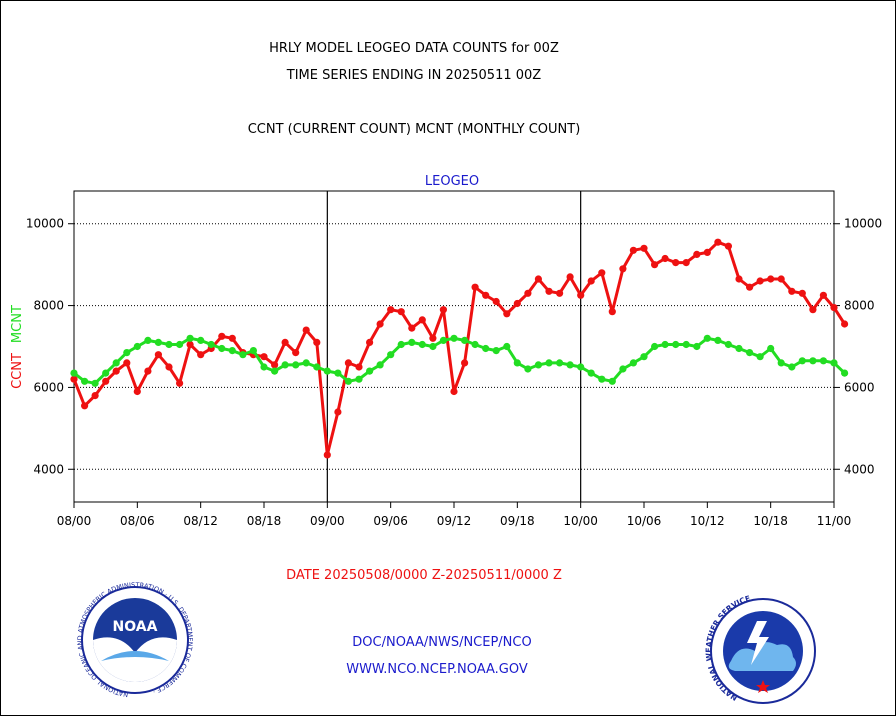  What do you see at coordinates (437, 669) in the screenshot?
I see `url-label: WWW.NCO.NCEP.NOAA.GOV` at bounding box center [437, 669].